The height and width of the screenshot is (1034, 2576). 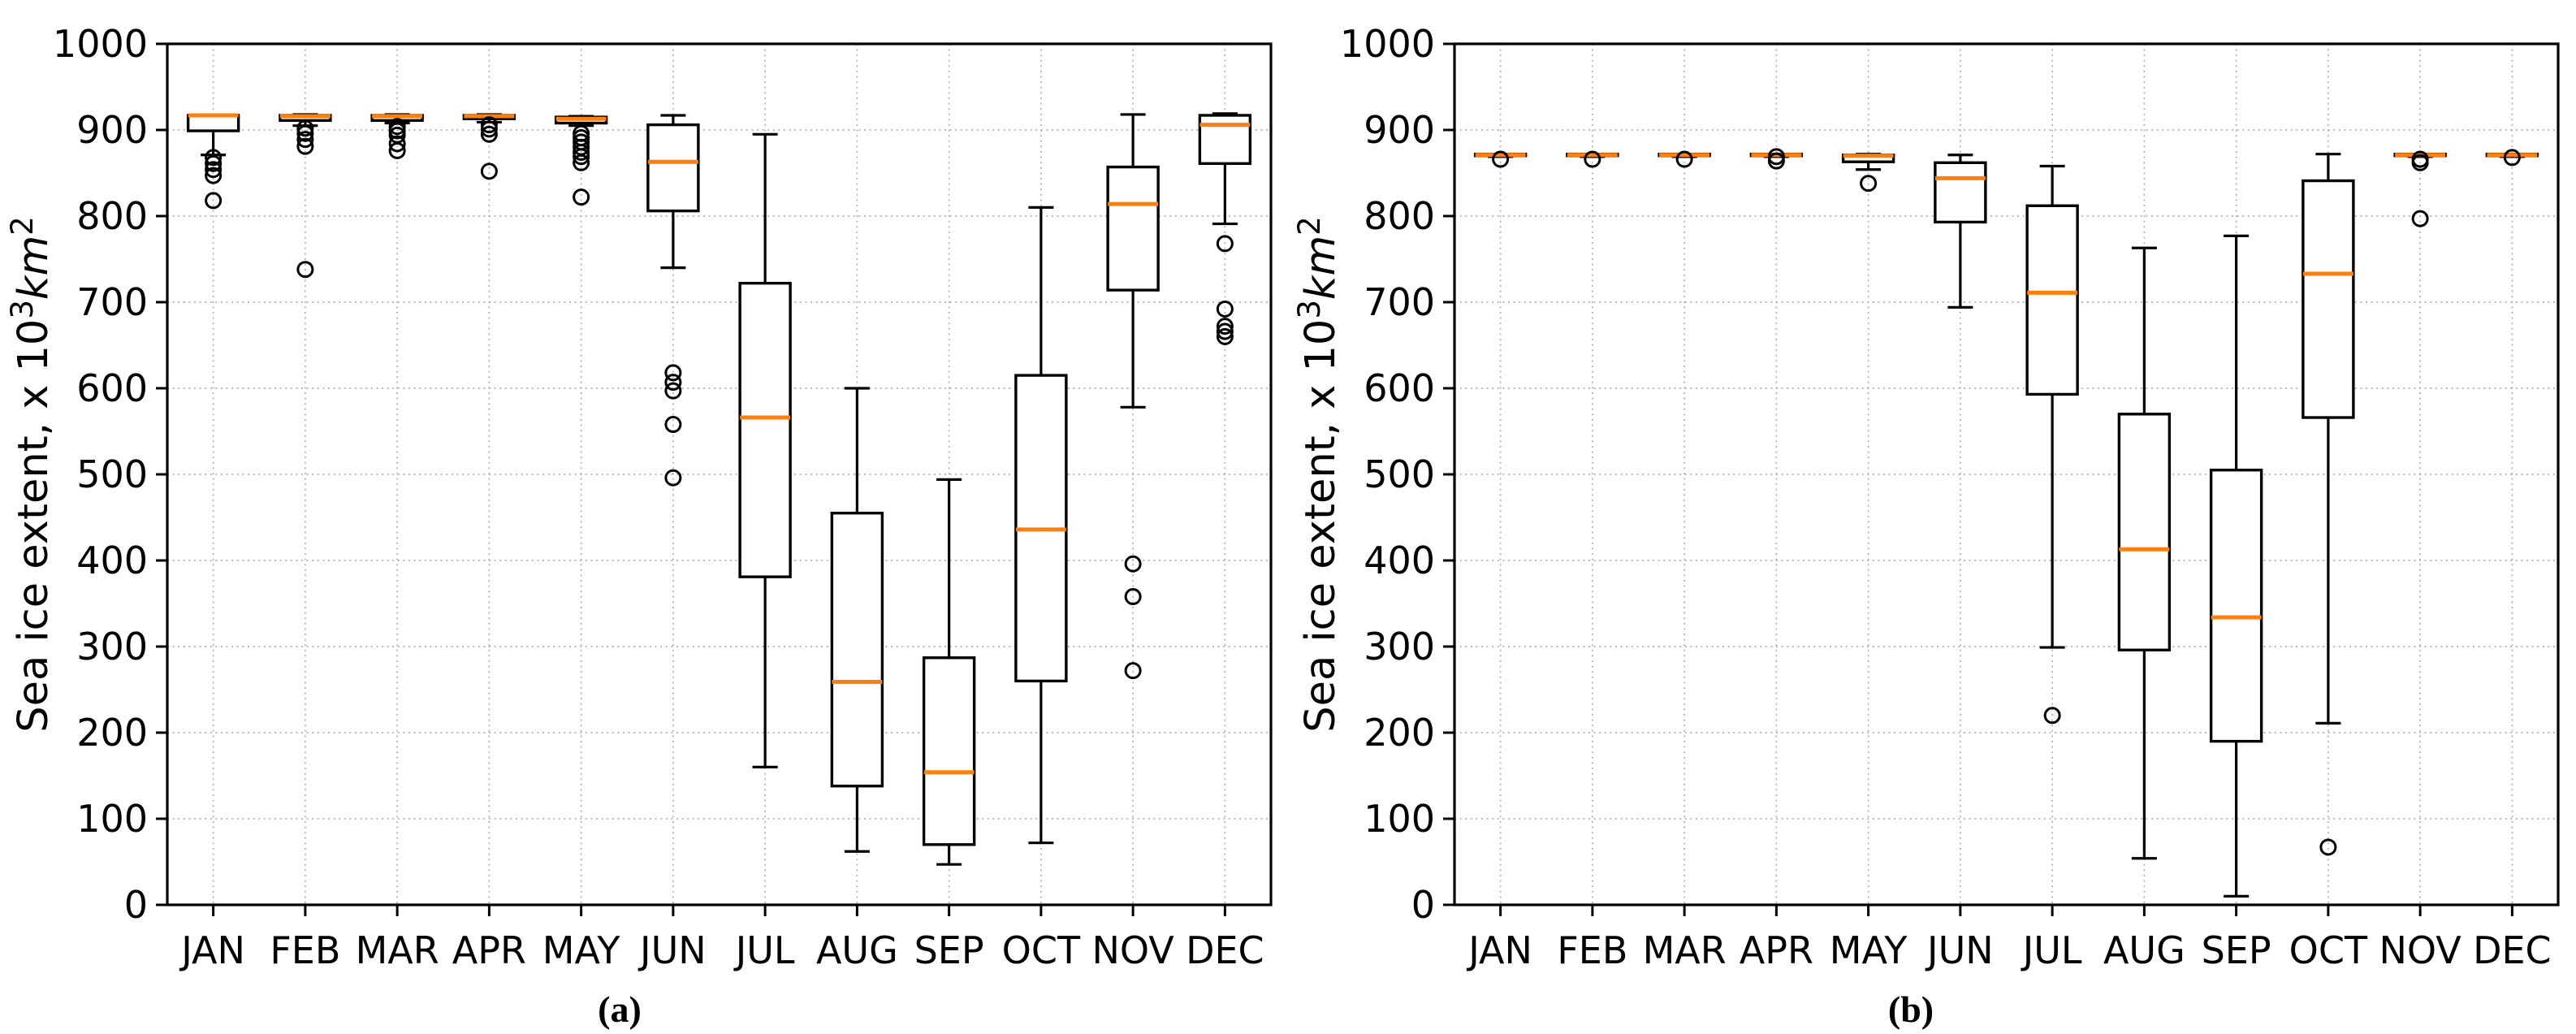 What do you see at coordinates (1911, 1009) in the screenshot?
I see `subplot-caption-b: (b)` at bounding box center [1911, 1009].